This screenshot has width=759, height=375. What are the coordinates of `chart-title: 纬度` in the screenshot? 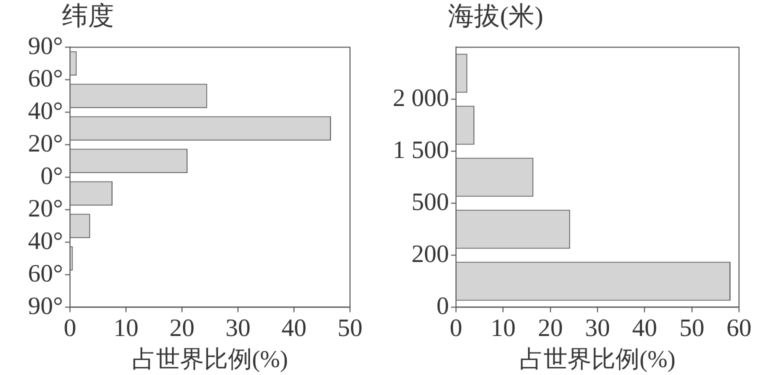 It's located at (88, 15).